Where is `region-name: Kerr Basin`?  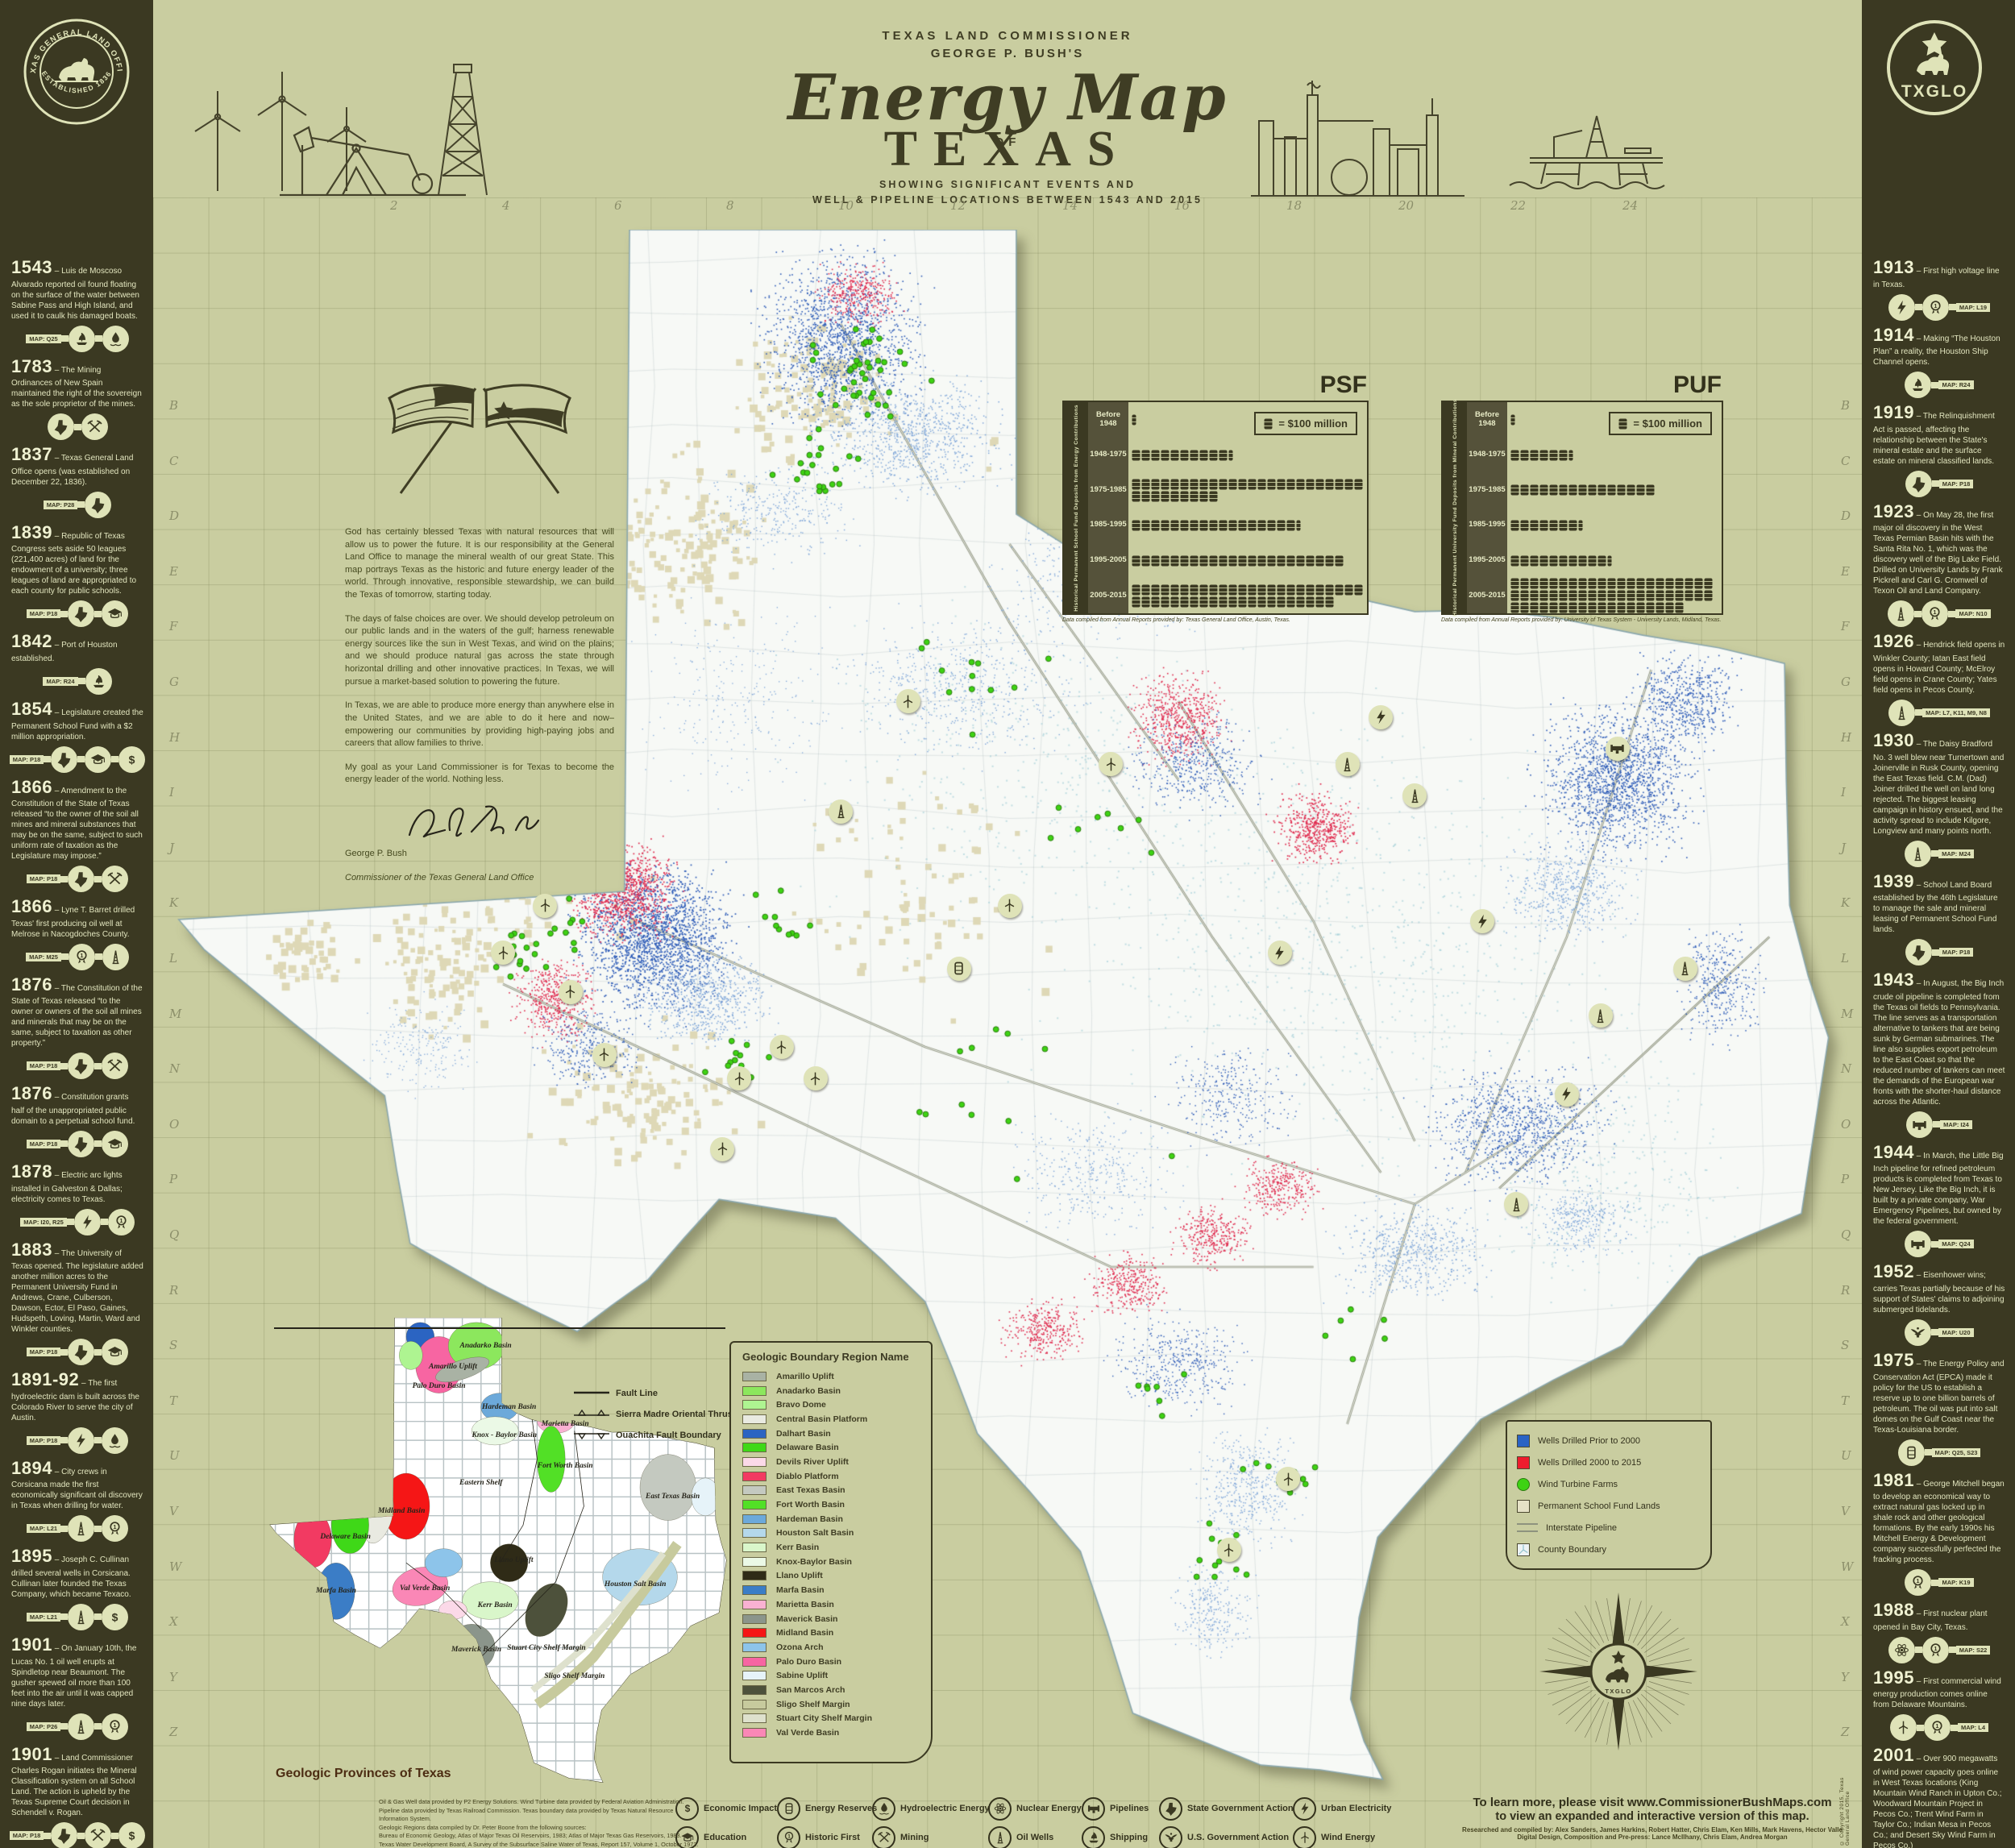
region-name: Kerr Basin is located at coordinates (798, 1548).